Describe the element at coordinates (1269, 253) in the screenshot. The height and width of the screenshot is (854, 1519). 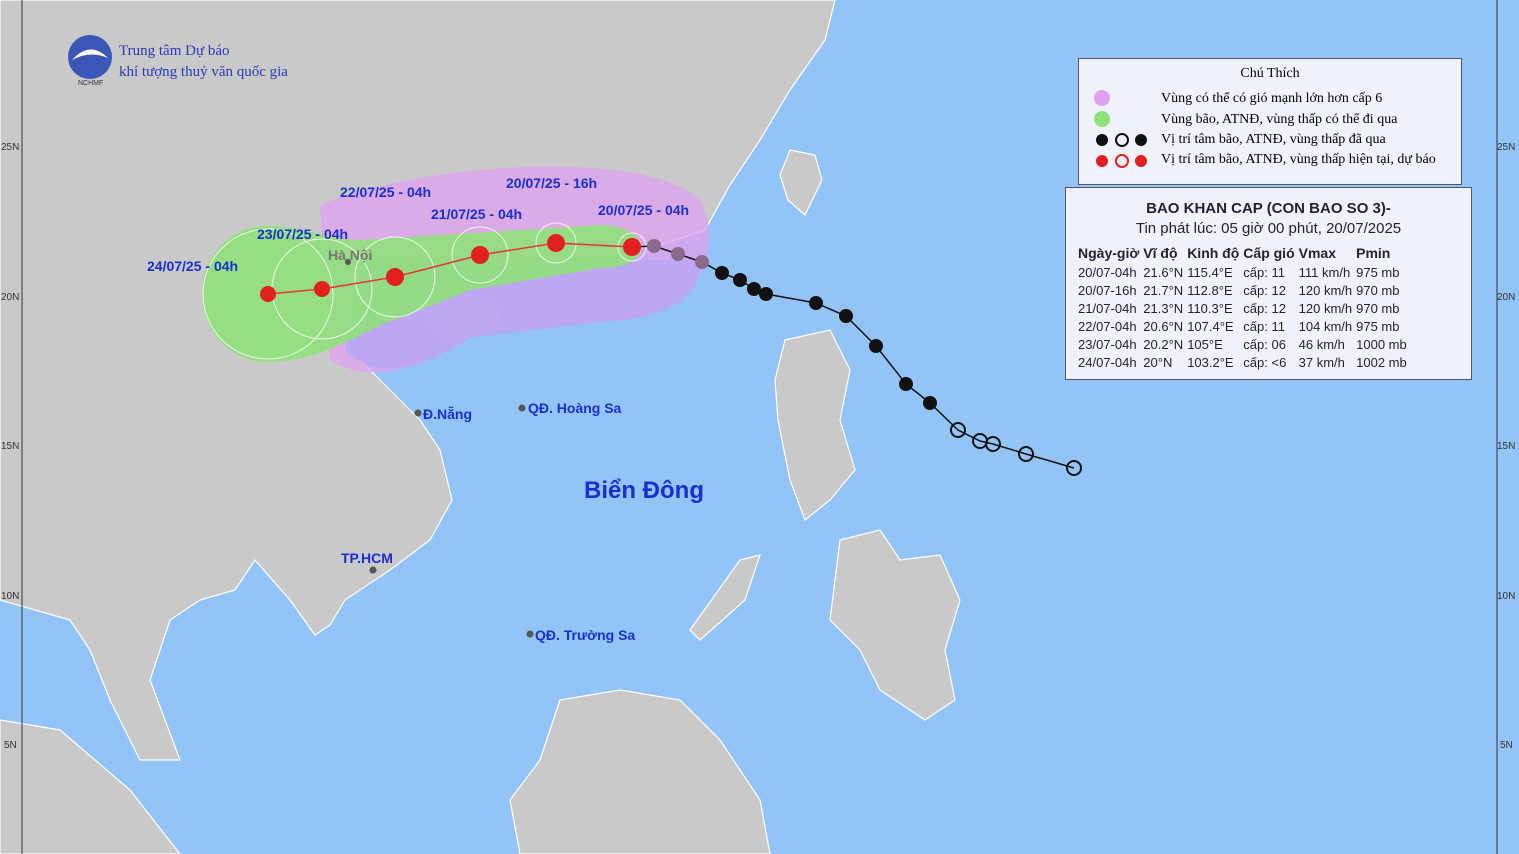
I see `column-header: Cấp gió` at that location.